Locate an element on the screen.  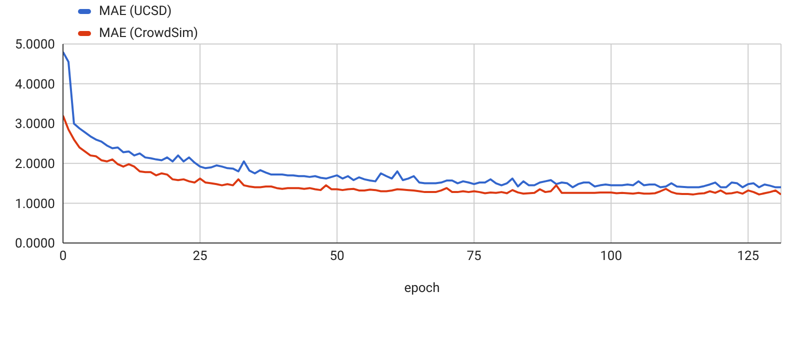
y-tick-label: 1.0000 is located at coordinates (35, 204).